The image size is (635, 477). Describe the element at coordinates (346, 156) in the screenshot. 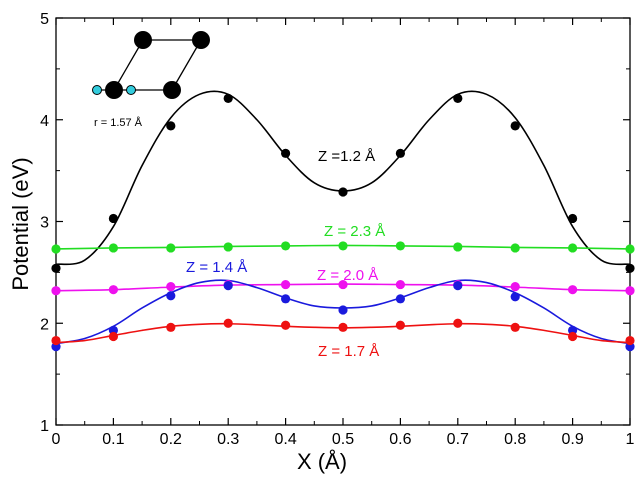

I see `series-label-z1-2: Z =1.2 Å` at that location.